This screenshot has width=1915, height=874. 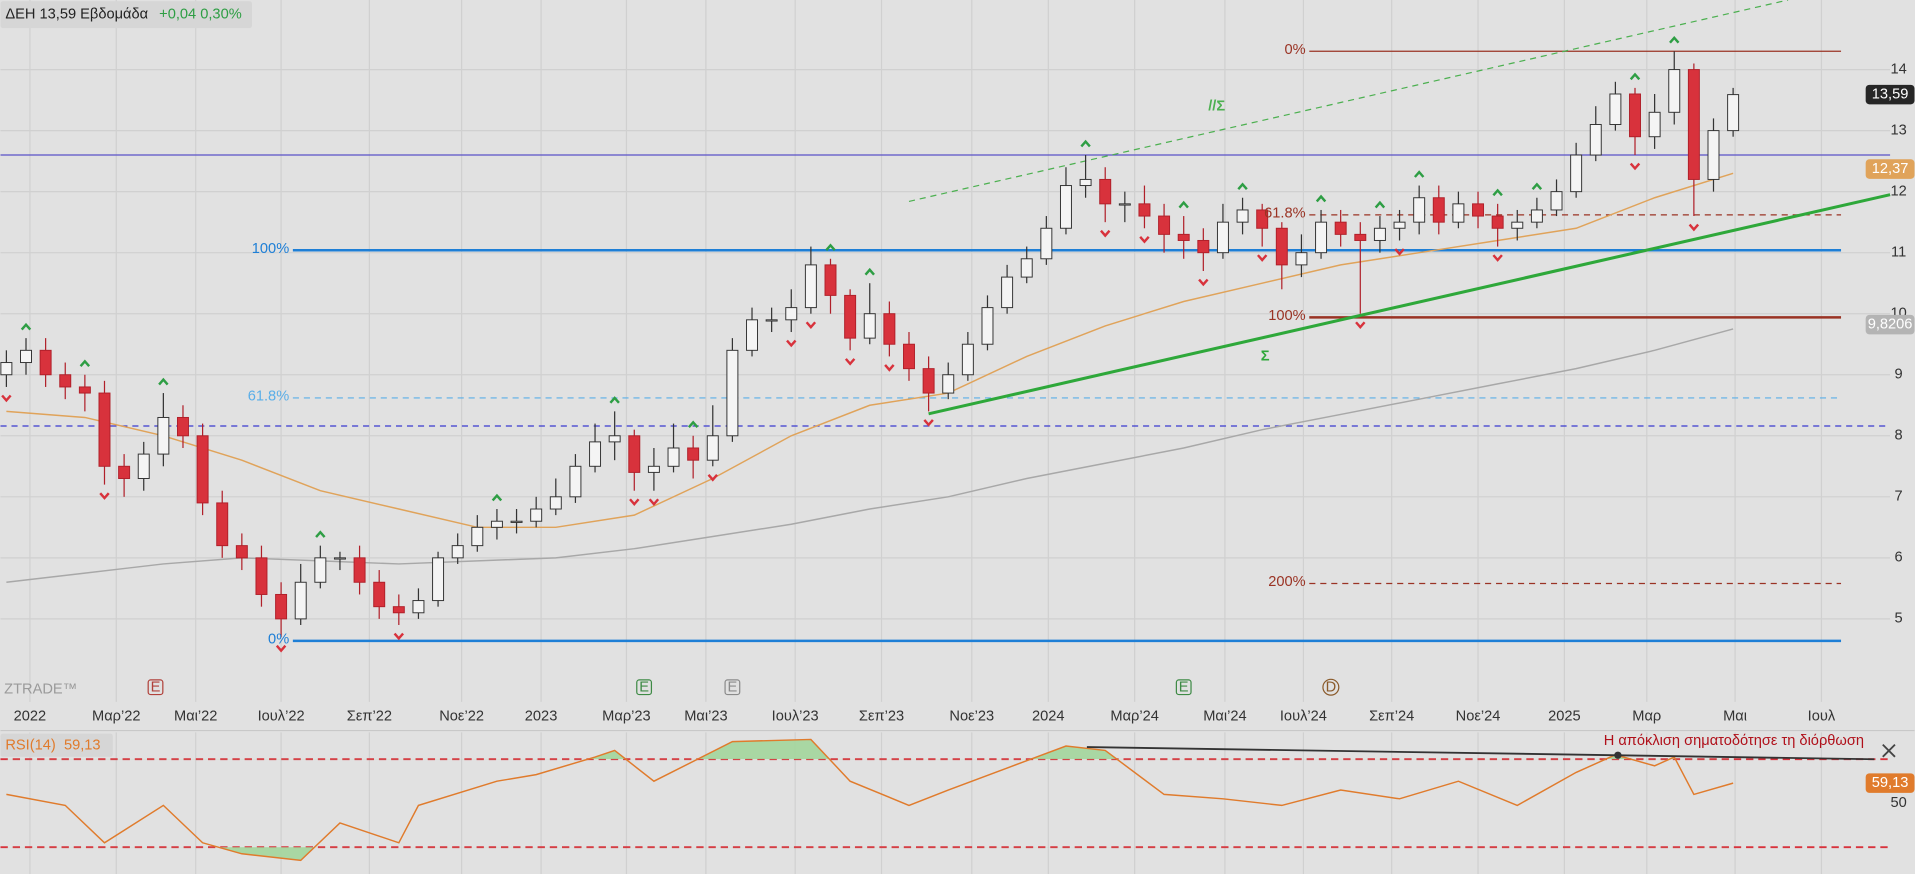 I want to click on price-tag, so click(x=1890, y=324).